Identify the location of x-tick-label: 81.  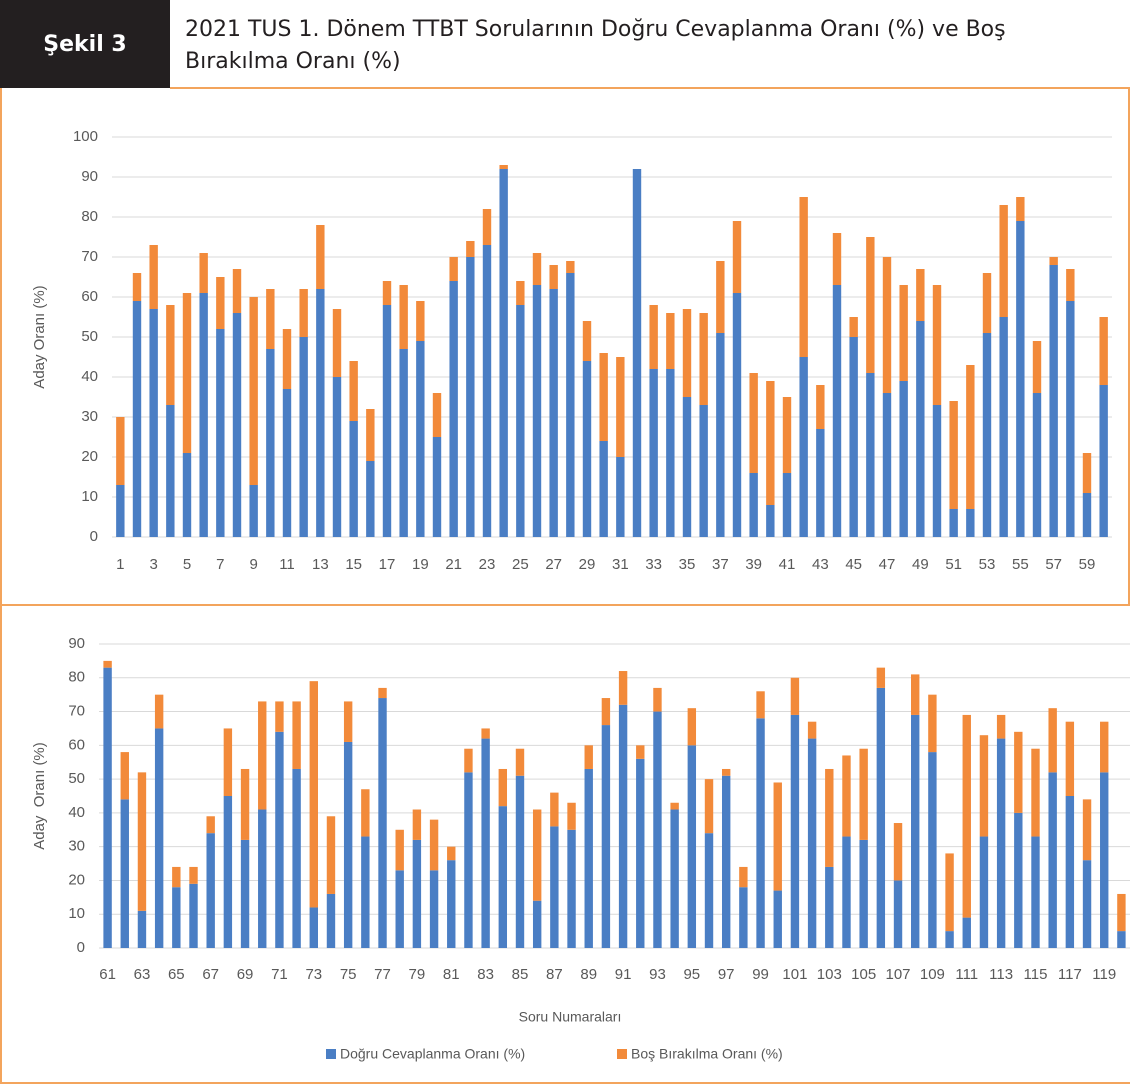
(451, 974).